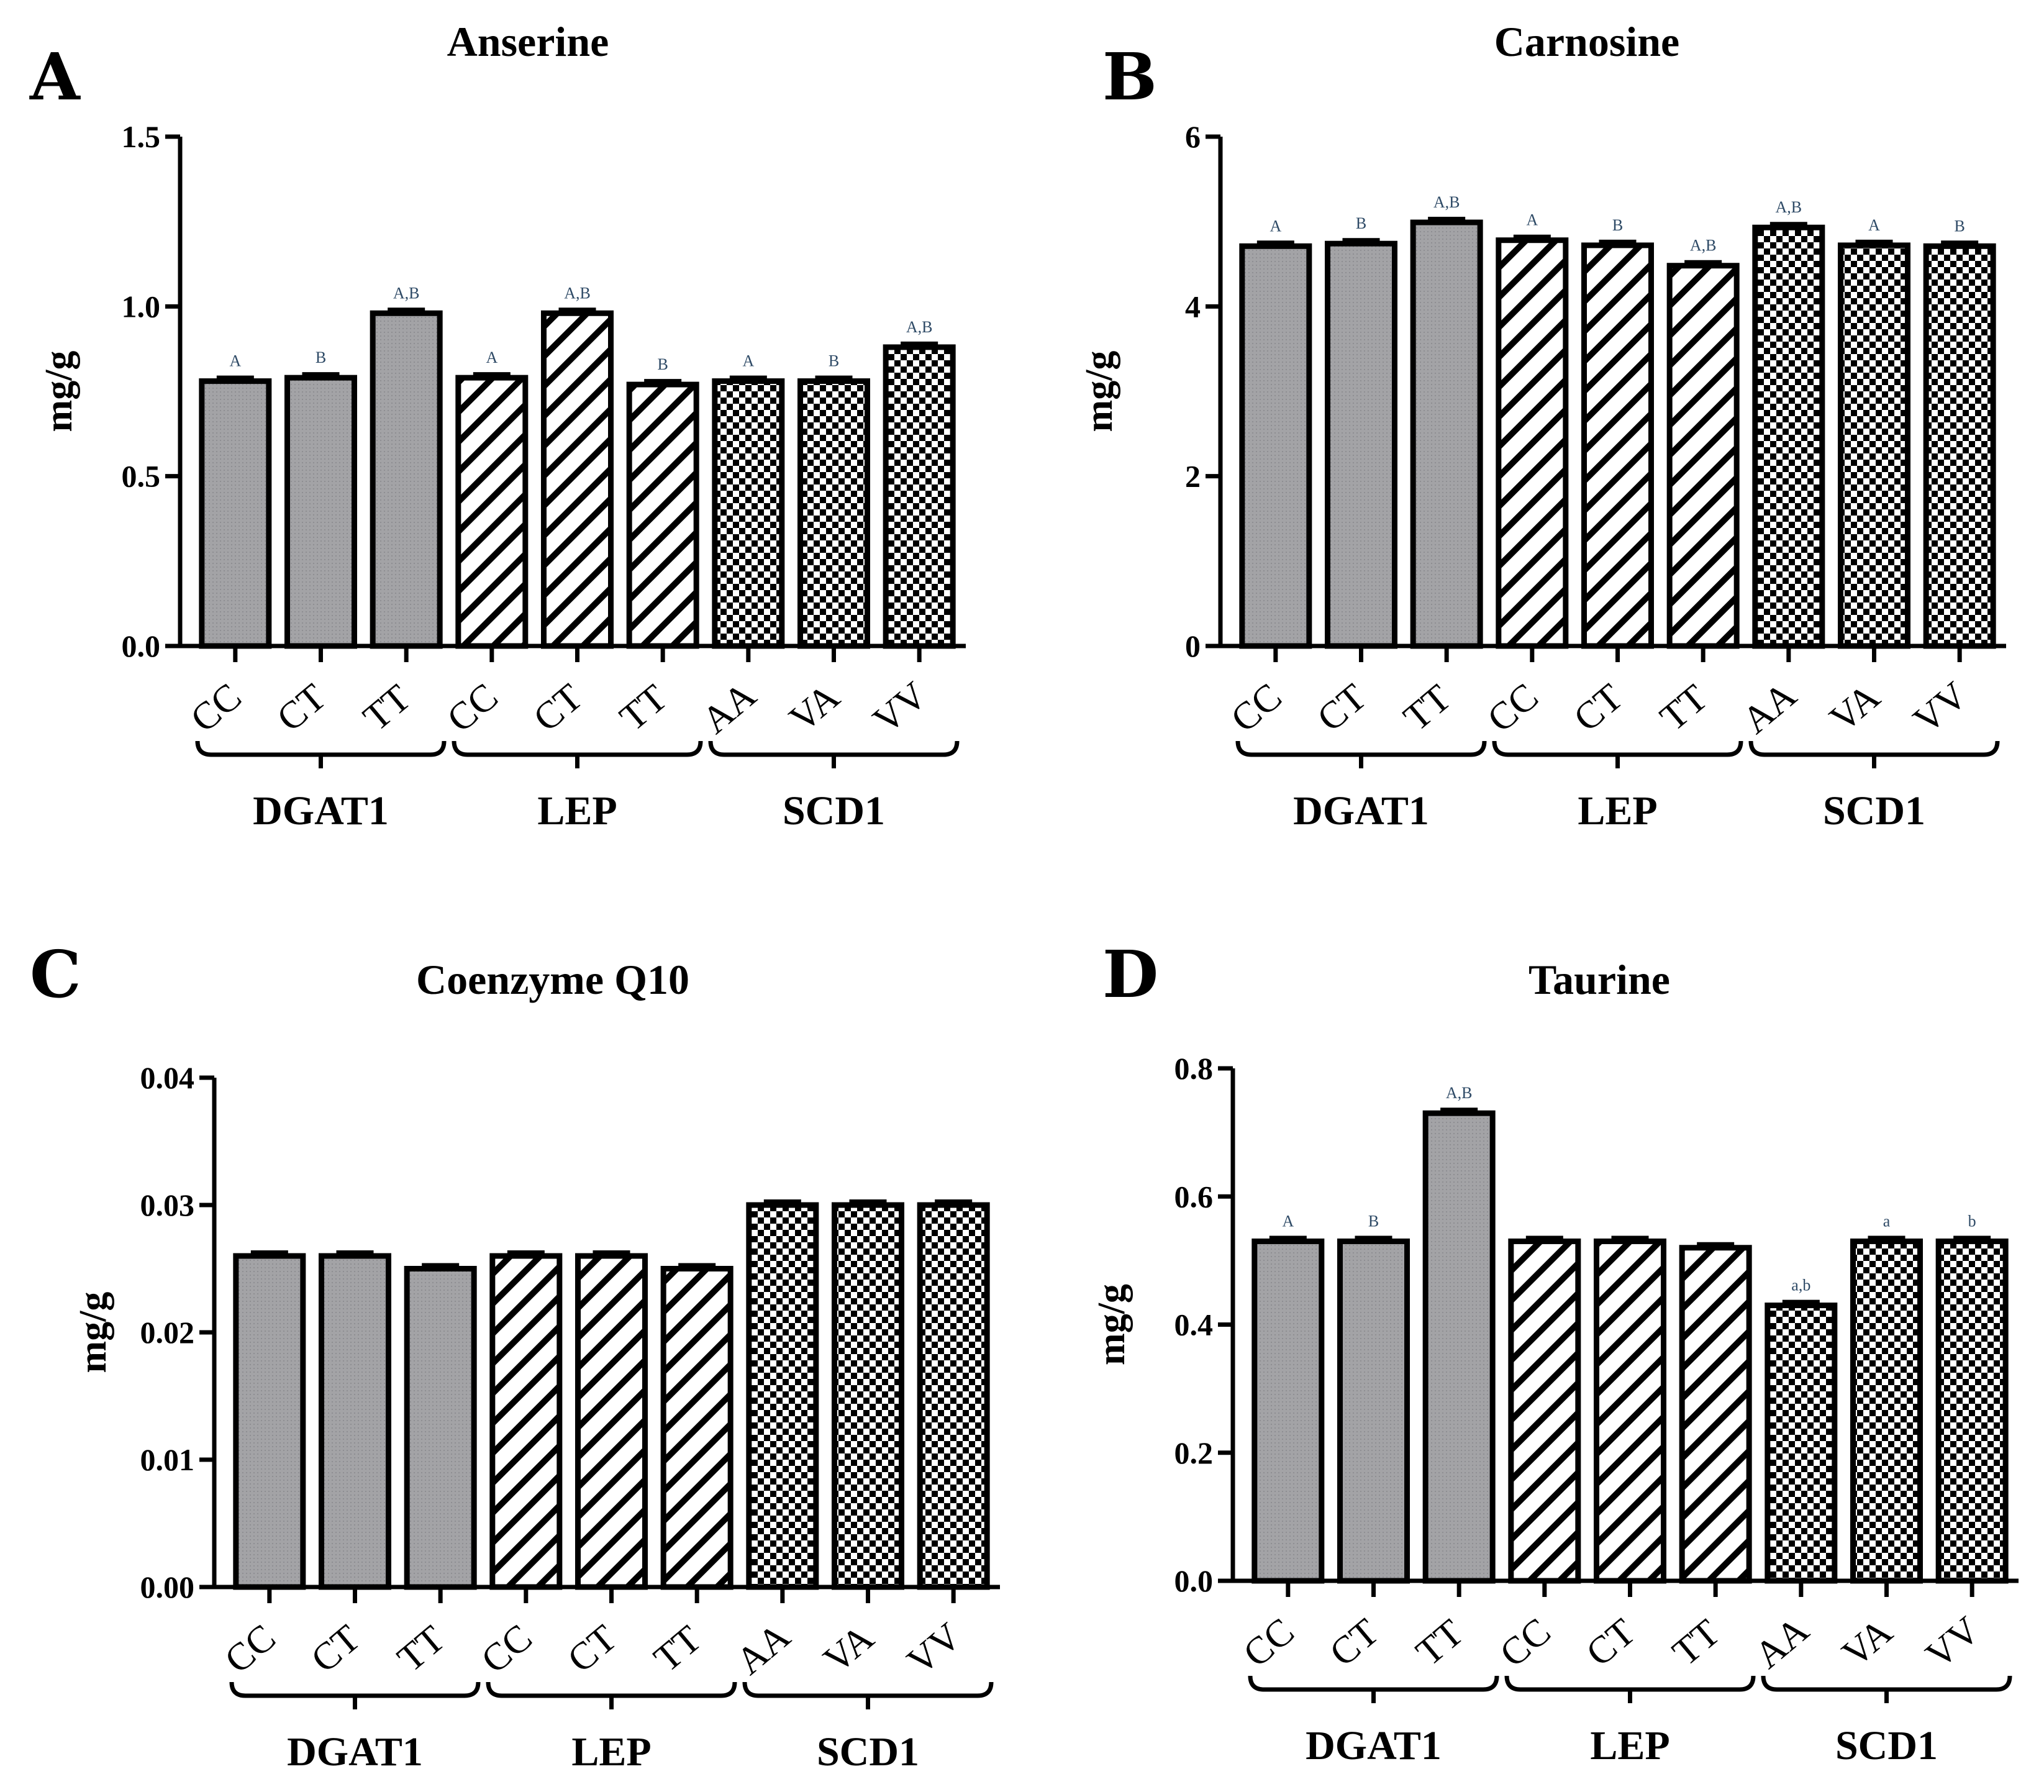 This screenshot has height=1792, width=2044. What do you see at coordinates (167, 1332) in the screenshot?
I see `y-tick-label: 0.02` at bounding box center [167, 1332].